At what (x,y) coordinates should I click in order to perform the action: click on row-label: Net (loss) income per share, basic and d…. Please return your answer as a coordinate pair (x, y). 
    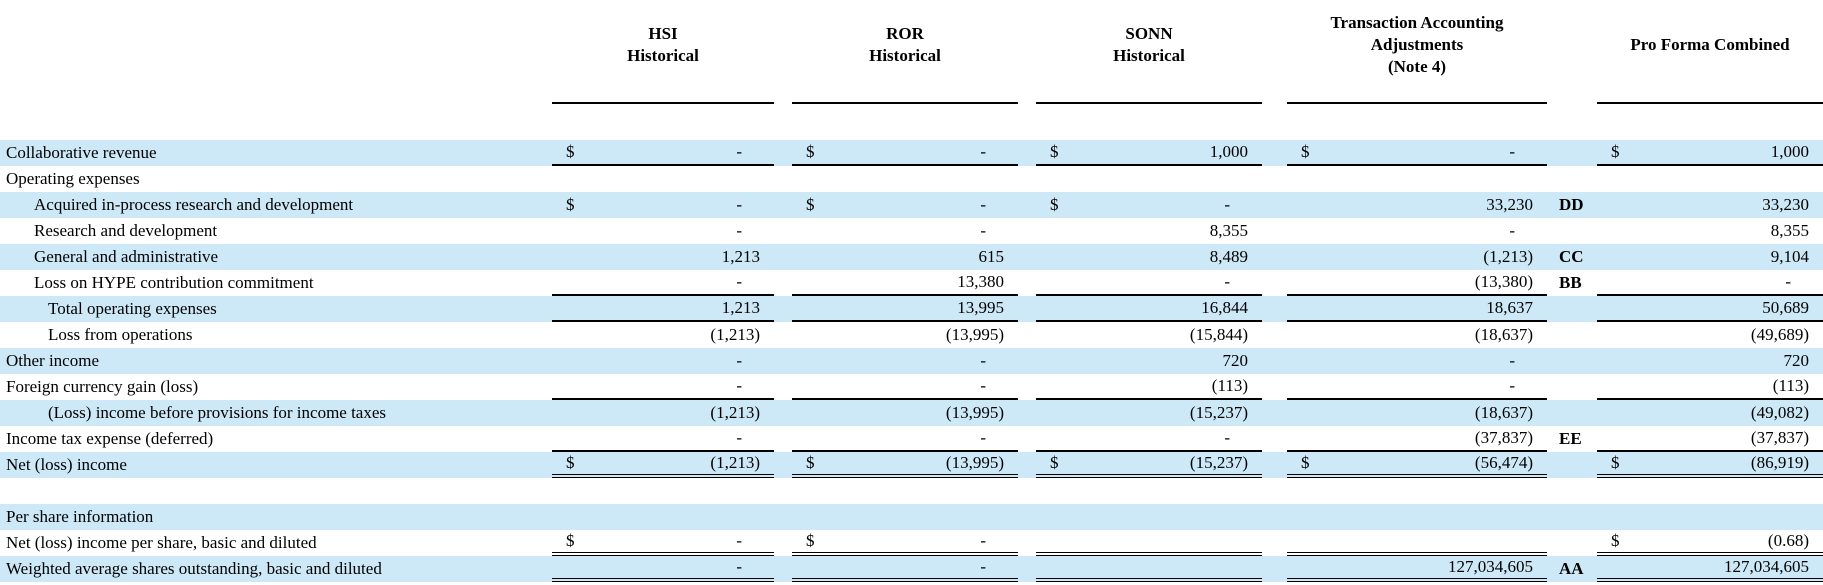
    Looking at the image, I should click on (161, 542).